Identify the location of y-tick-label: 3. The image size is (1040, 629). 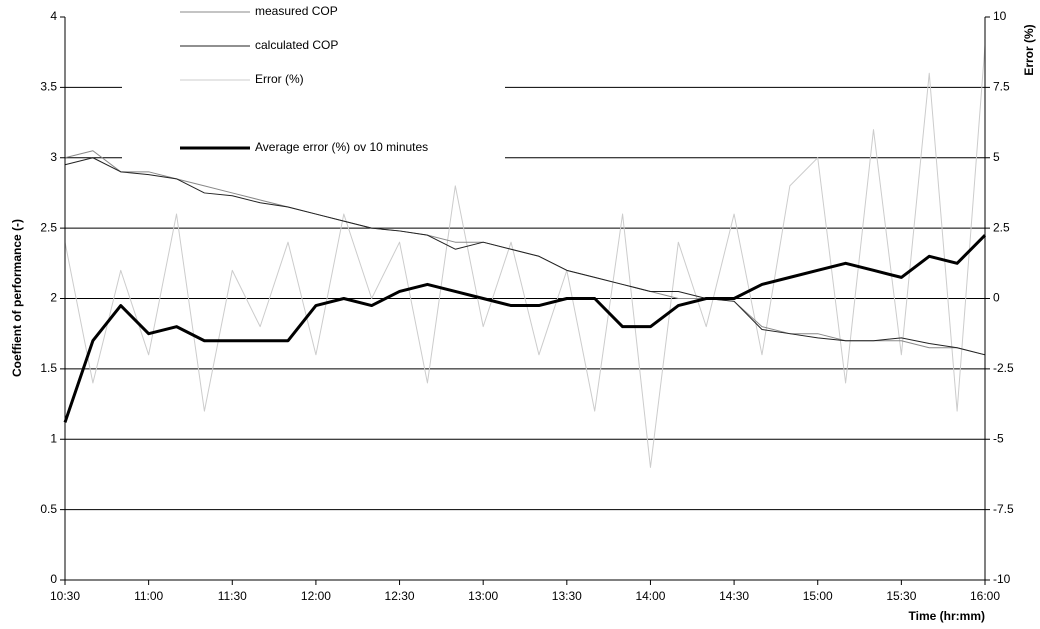
(53, 157).